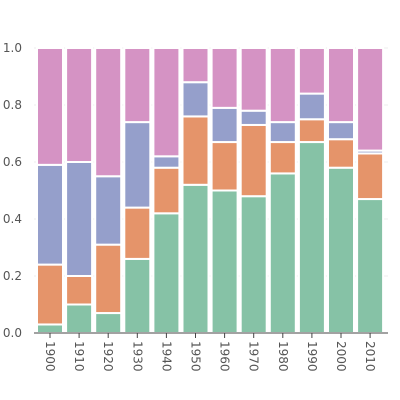 The image size is (400, 400). What do you see at coordinates (254, 356) in the screenshot?
I see `x-tick-label: 1970` at bounding box center [254, 356].